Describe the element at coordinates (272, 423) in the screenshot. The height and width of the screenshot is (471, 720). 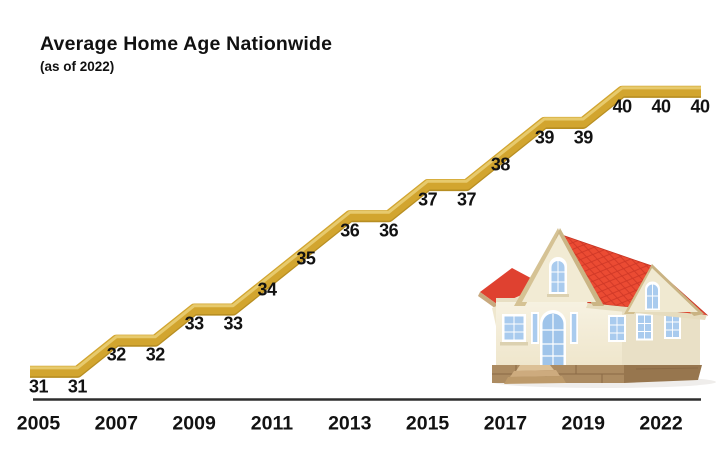
I see `x-axis-tick-label: 2011` at that location.